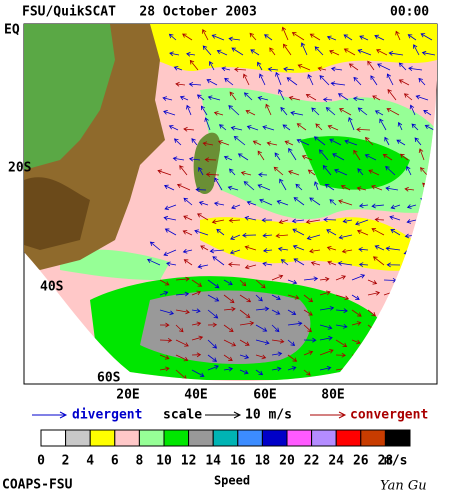 Image resolution: width=450 pixels, height=504 pixels. What do you see at coordinates (389, 415) in the screenshot?
I see `convergent-label: convergent` at bounding box center [389, 415].